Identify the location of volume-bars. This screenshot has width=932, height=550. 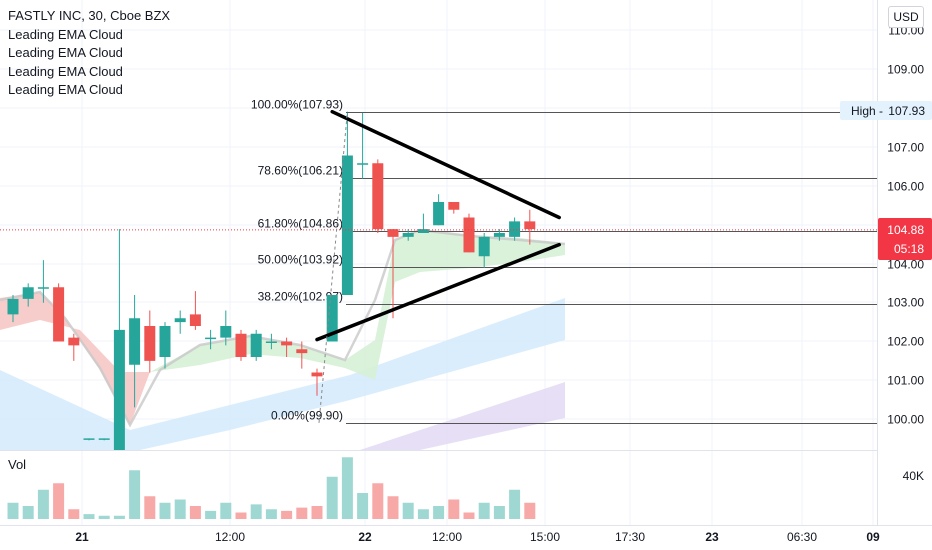
(271, 488).